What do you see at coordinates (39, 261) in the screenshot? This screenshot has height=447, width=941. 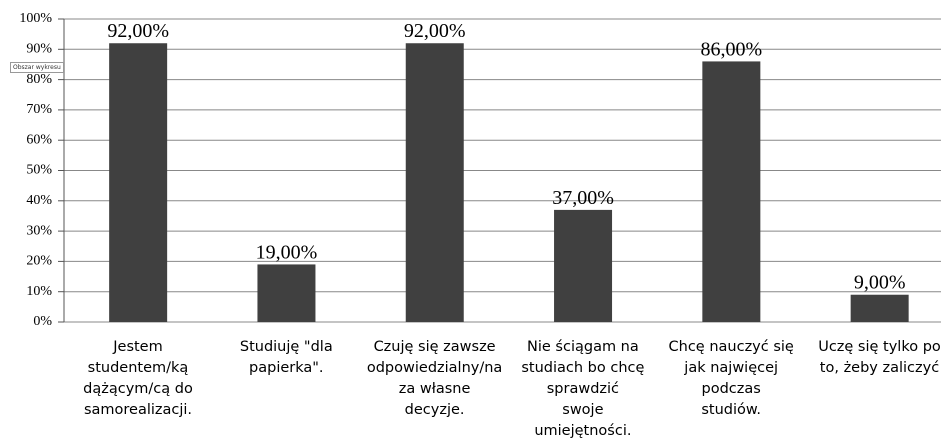 I see `y-tick-label: 20%` at bounding box center [39, 261].